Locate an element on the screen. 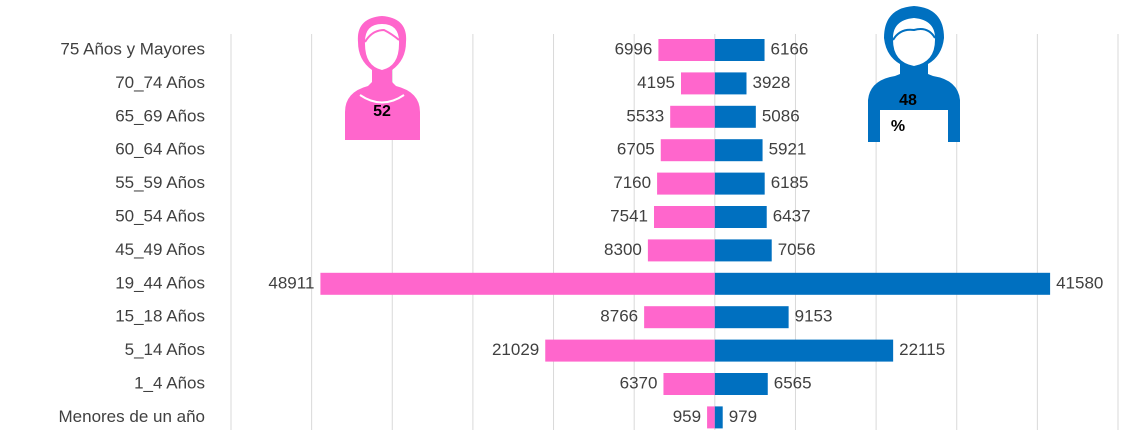 This screenshot has width=1130, height=430. category-label: 70_74 Años is located at coordinates (160, 82).